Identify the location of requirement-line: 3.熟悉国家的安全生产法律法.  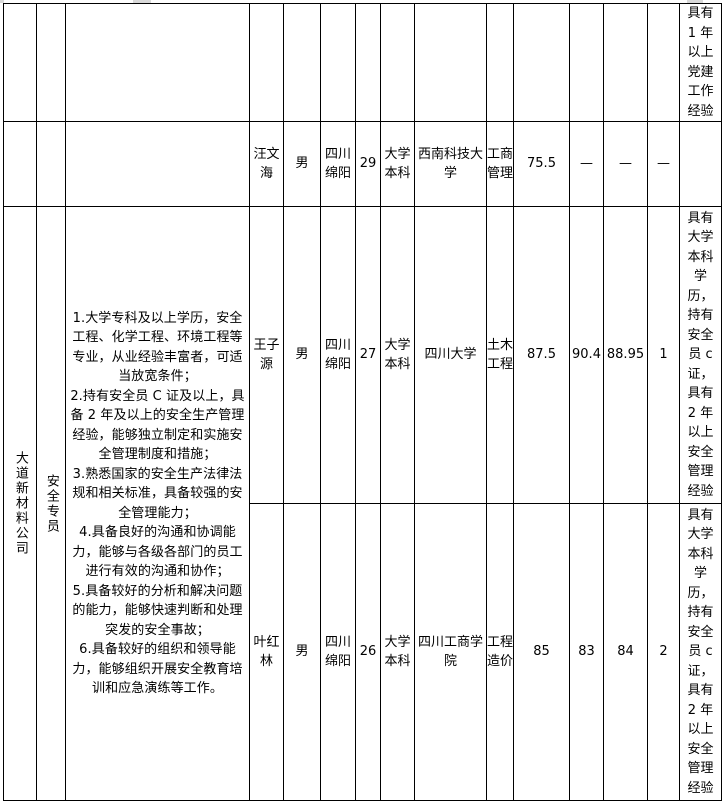
(157, 474).